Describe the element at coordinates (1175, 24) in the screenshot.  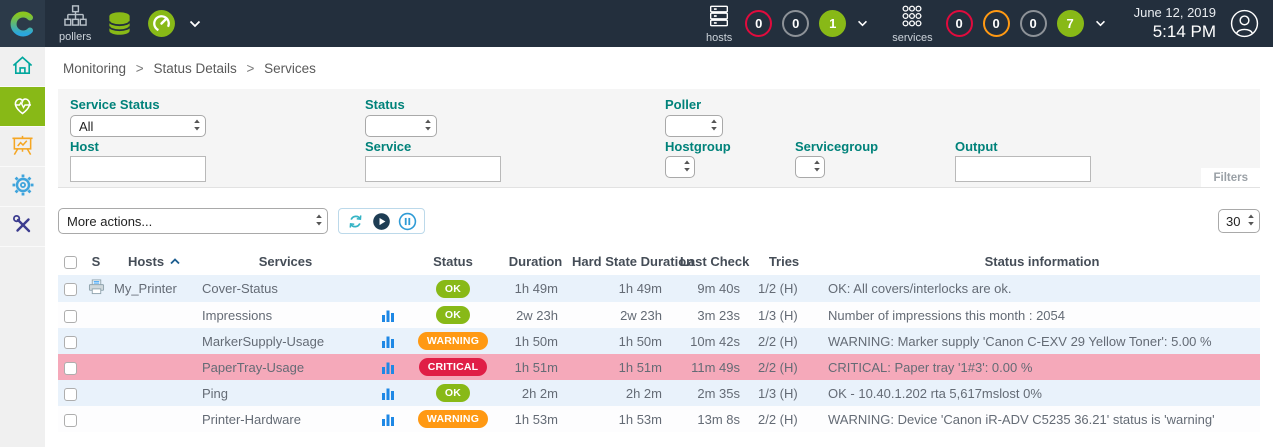
I see `clock: June 12, 2019 5:14 PM` at that location.